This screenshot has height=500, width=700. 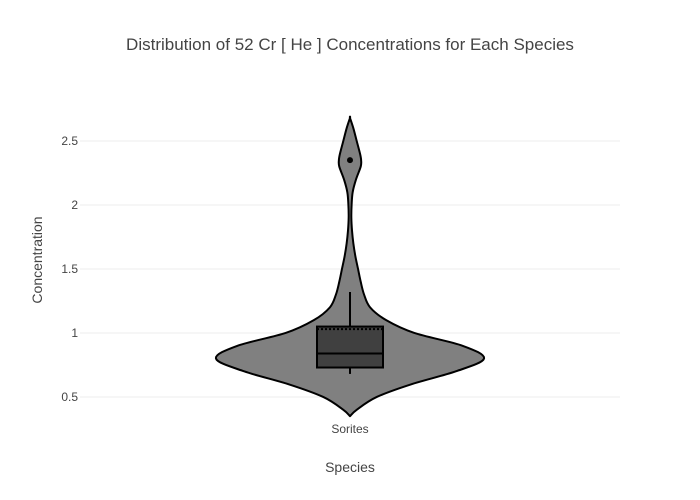 I want to click on y-tick-label: 2.5, so click(x=69, y=141).